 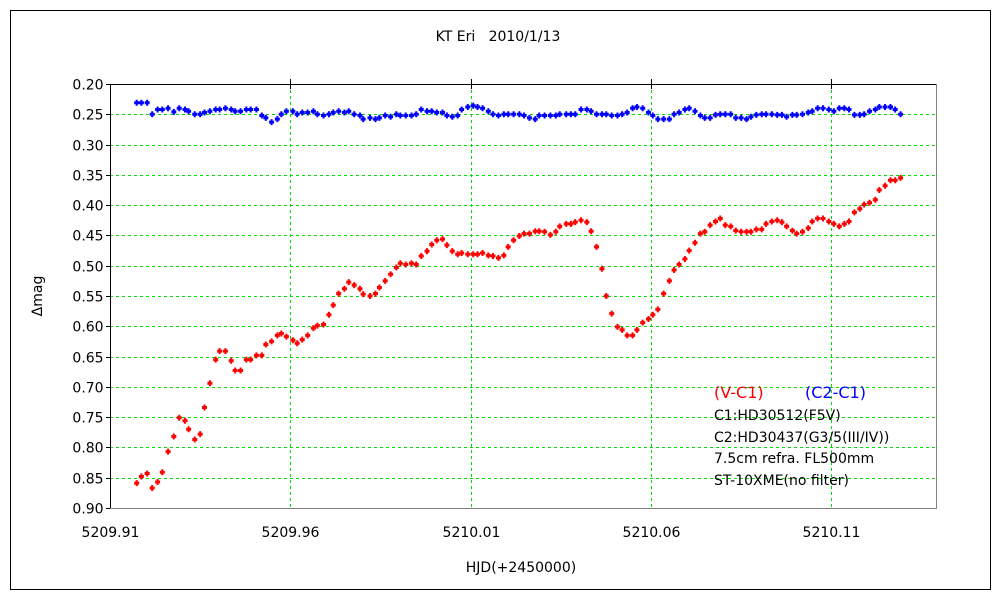 What do you see at coordinates (111, 533) in the screenshot?
I see `x-tick-label: 5209.91` at bounding box center [111, 533].